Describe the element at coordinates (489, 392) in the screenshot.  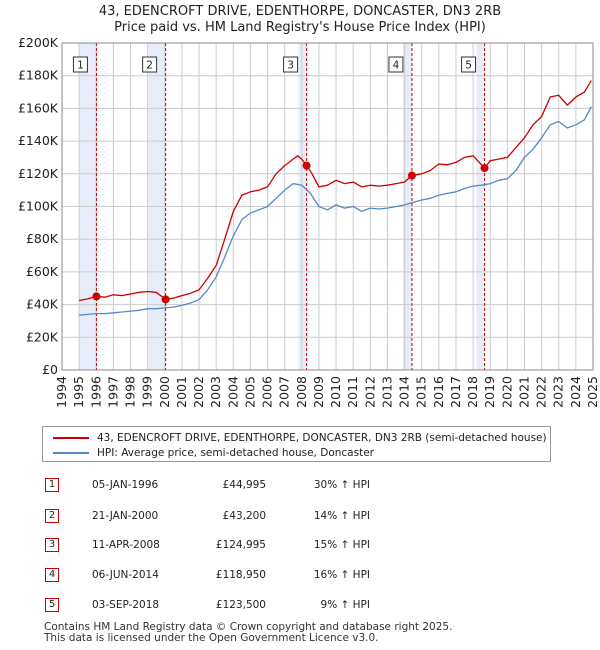
I see `x-tick-label: 2019` at that location.